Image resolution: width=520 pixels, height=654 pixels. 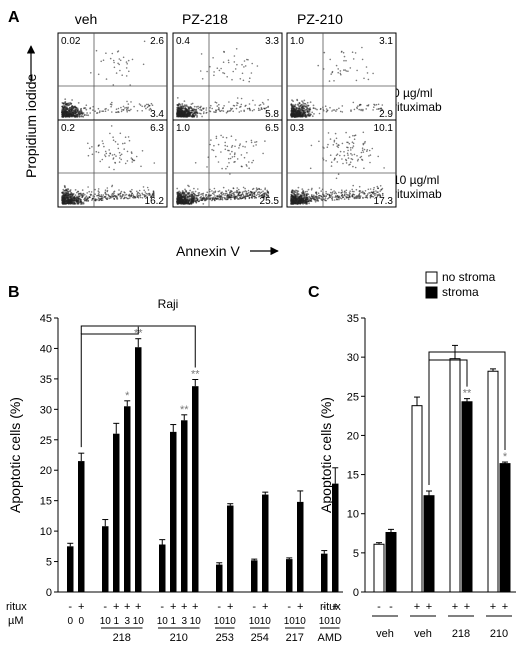 What do you see at coordinates (341, 163) in the screenshot?
I see `flow-plot: 0.3 10.1 17.3` at bounding box center [341, 163].